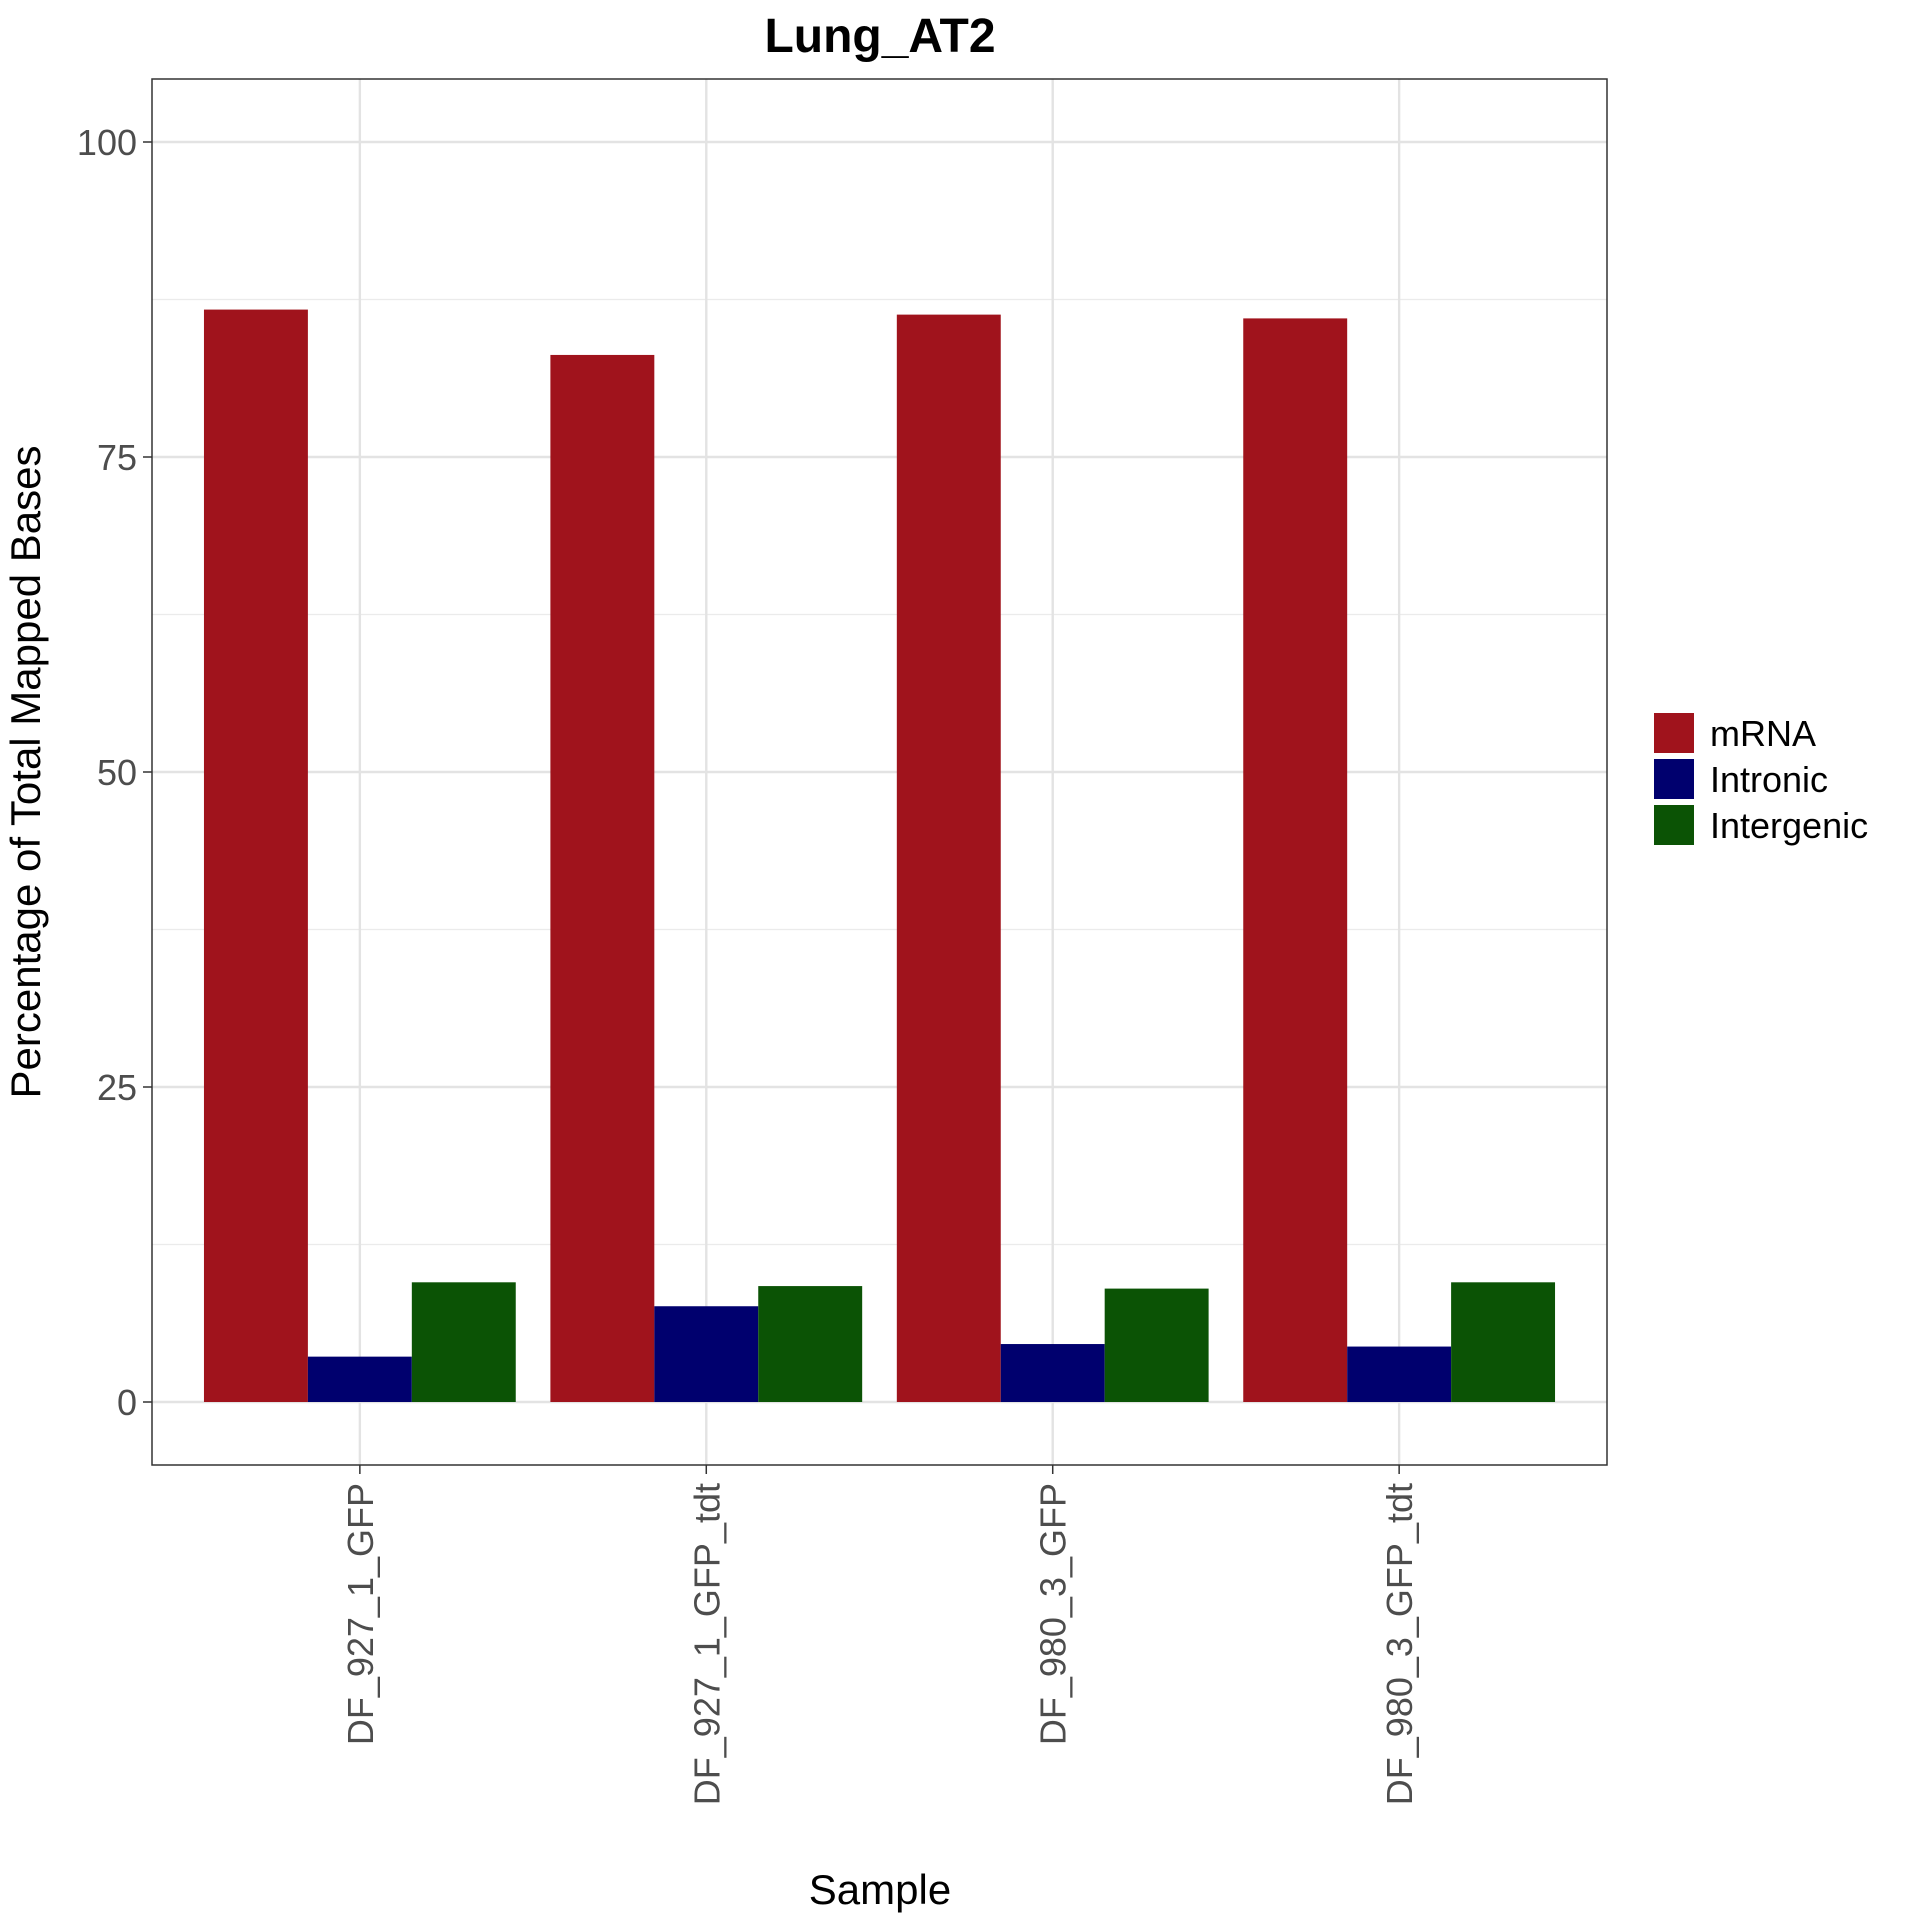 The height and width of the screenshot is (1920, 1920). Describe the element at coordinates (127, 1402) in the screenshot. I see `y-tick-label: 0` at that location.